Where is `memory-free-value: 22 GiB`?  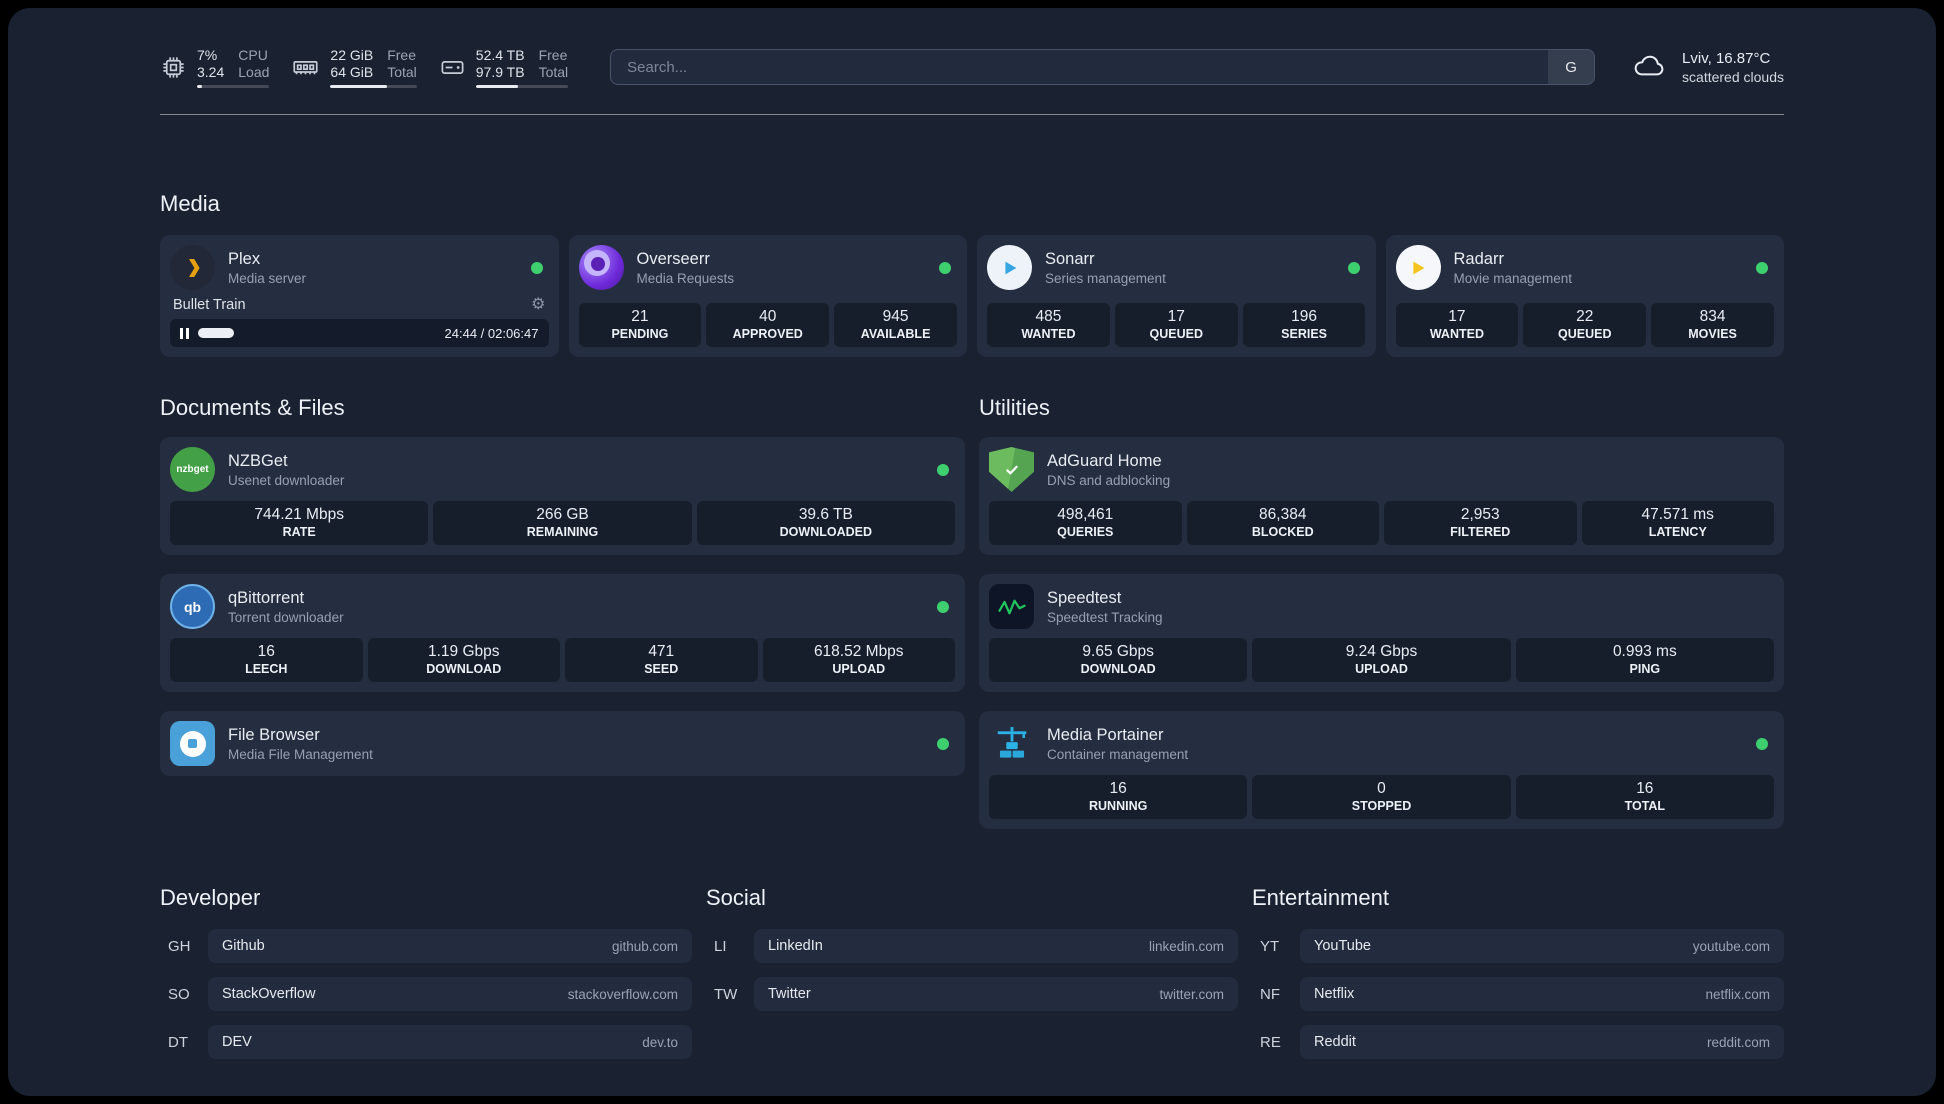
memory-free-value: 22 GiB is located at coordinates (352, 54).